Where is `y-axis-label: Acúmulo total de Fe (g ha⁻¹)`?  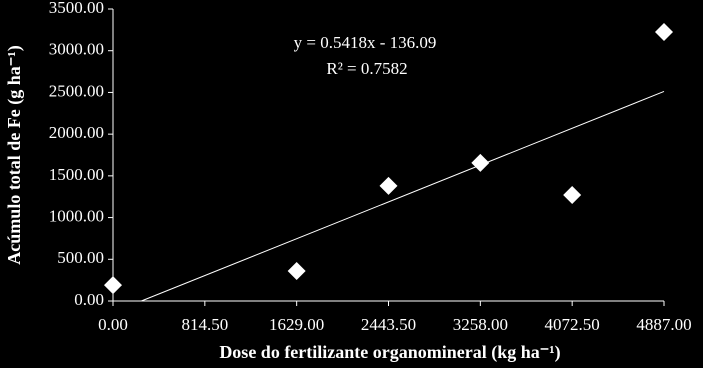
y-axis-label: Acúmulo total de Fe (g ha⁻¹) is located at coordinates (14, 154).